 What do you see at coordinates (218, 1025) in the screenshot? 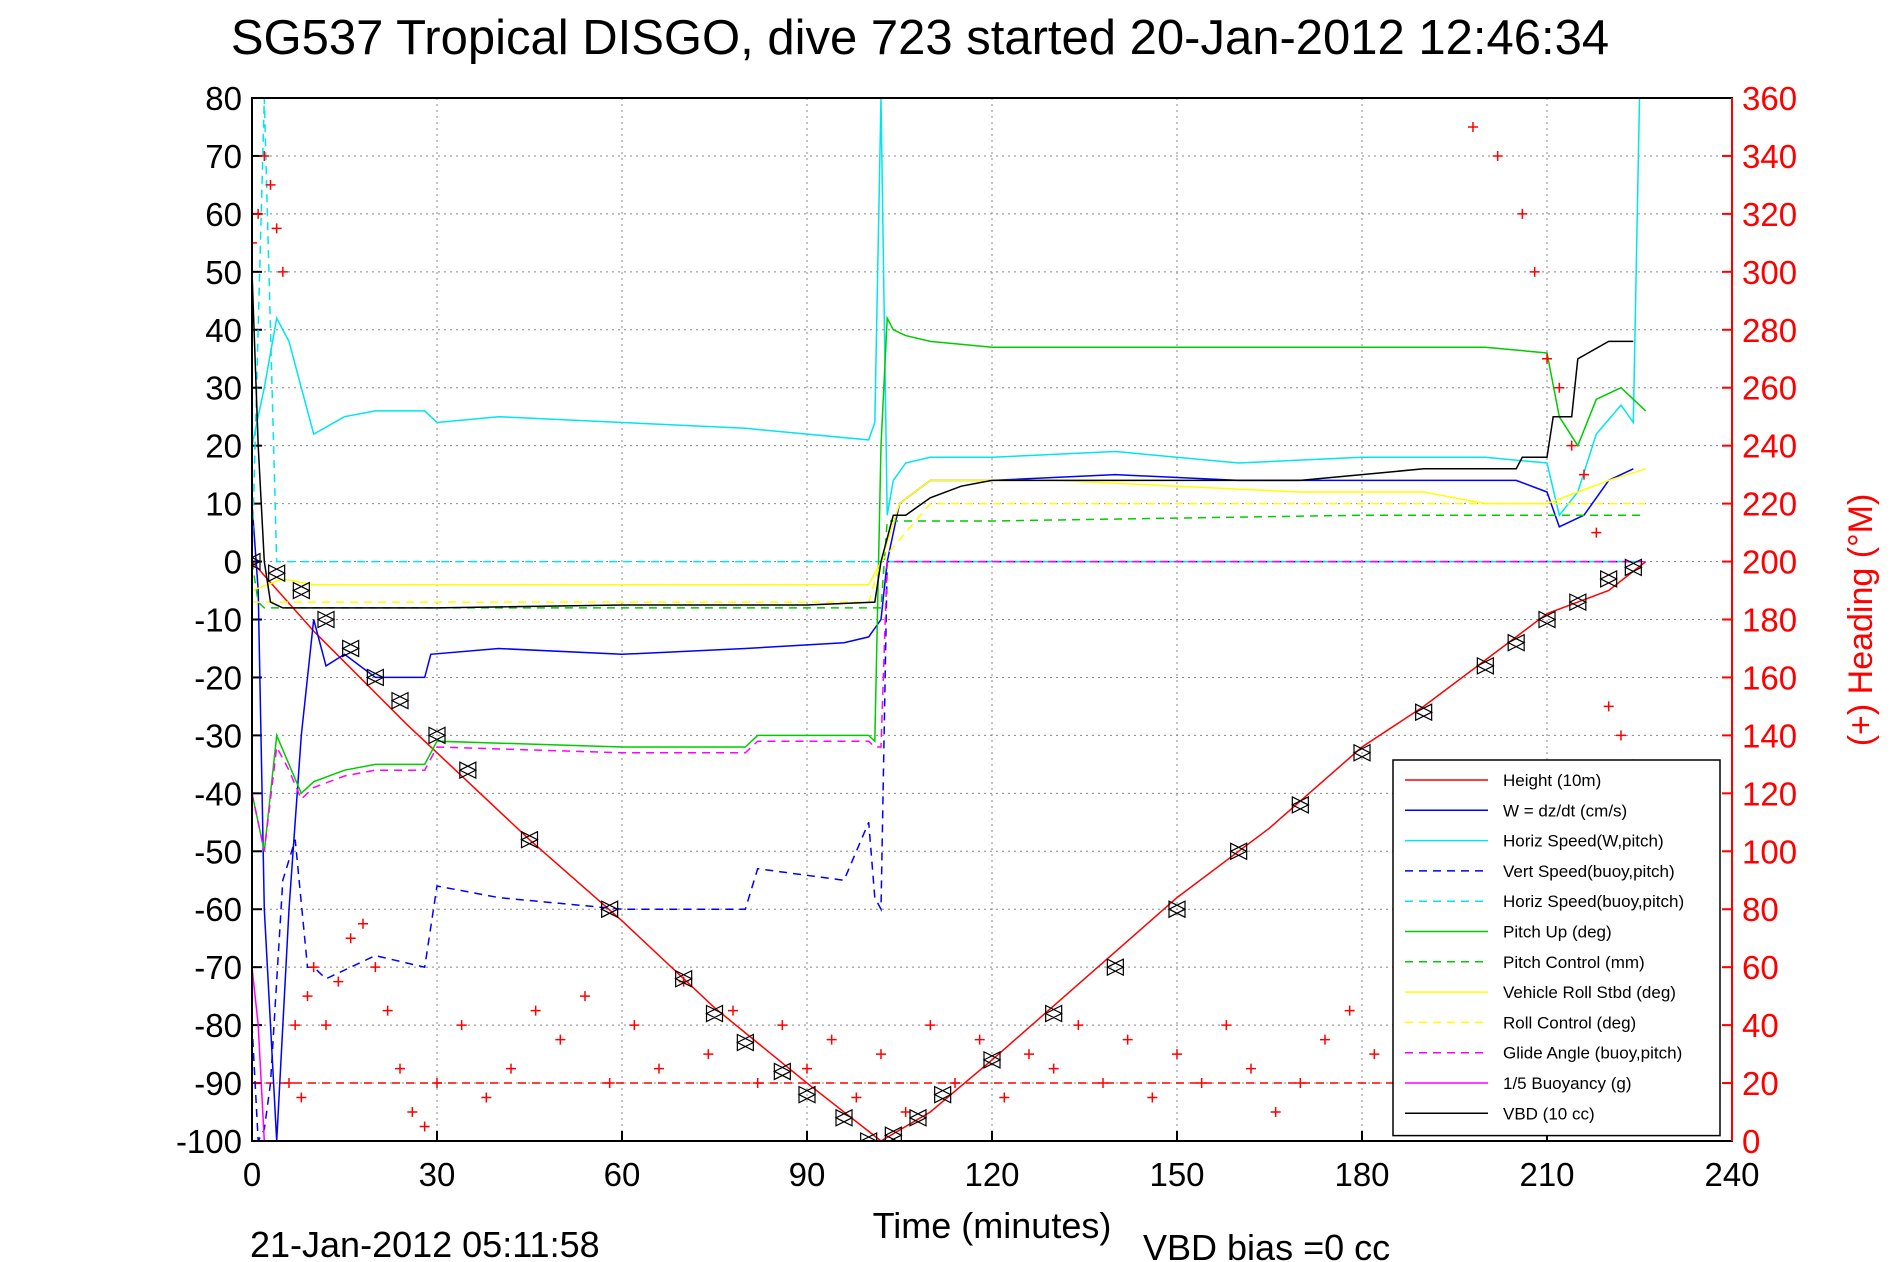
I see `y-tick-label: -80` at bounding box center [218, 1025].